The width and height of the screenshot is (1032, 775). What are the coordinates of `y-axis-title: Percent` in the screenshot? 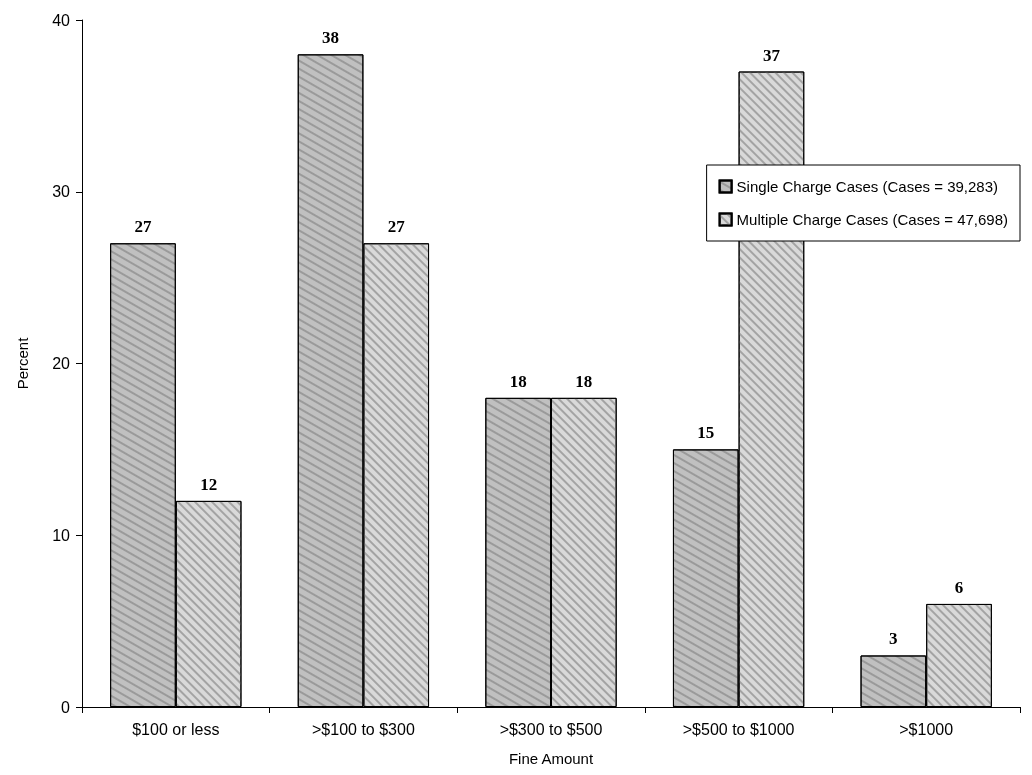 It's located at (22, 363).